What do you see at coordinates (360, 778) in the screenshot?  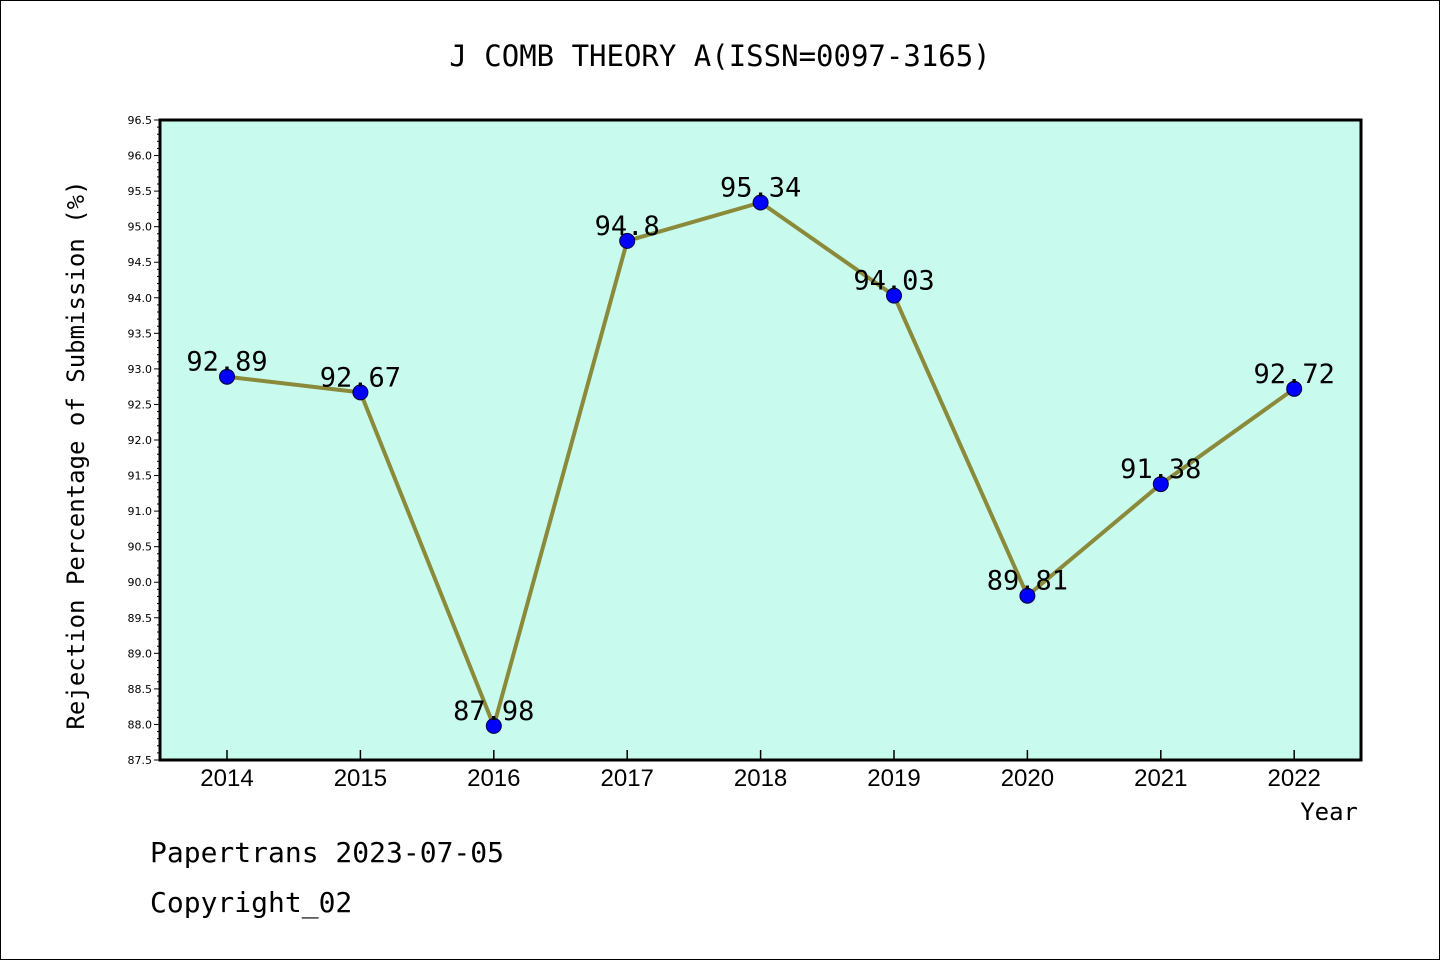 I see `x-tick-label: 2015` at bounding box center [360, 778].